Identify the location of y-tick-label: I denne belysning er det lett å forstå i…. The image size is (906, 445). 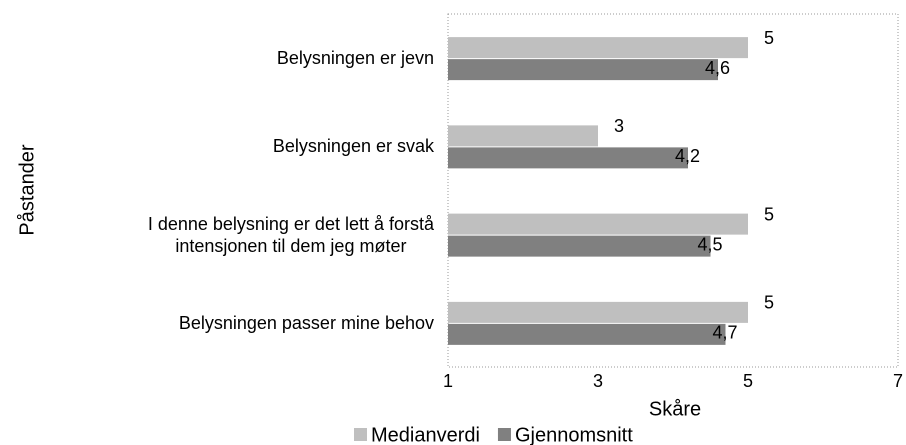
(290, 234).